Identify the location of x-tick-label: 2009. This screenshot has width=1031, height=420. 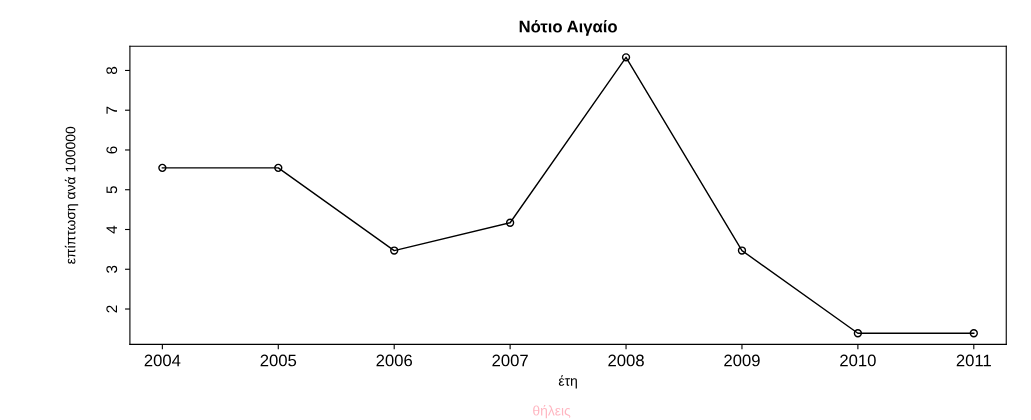
(742, 360).